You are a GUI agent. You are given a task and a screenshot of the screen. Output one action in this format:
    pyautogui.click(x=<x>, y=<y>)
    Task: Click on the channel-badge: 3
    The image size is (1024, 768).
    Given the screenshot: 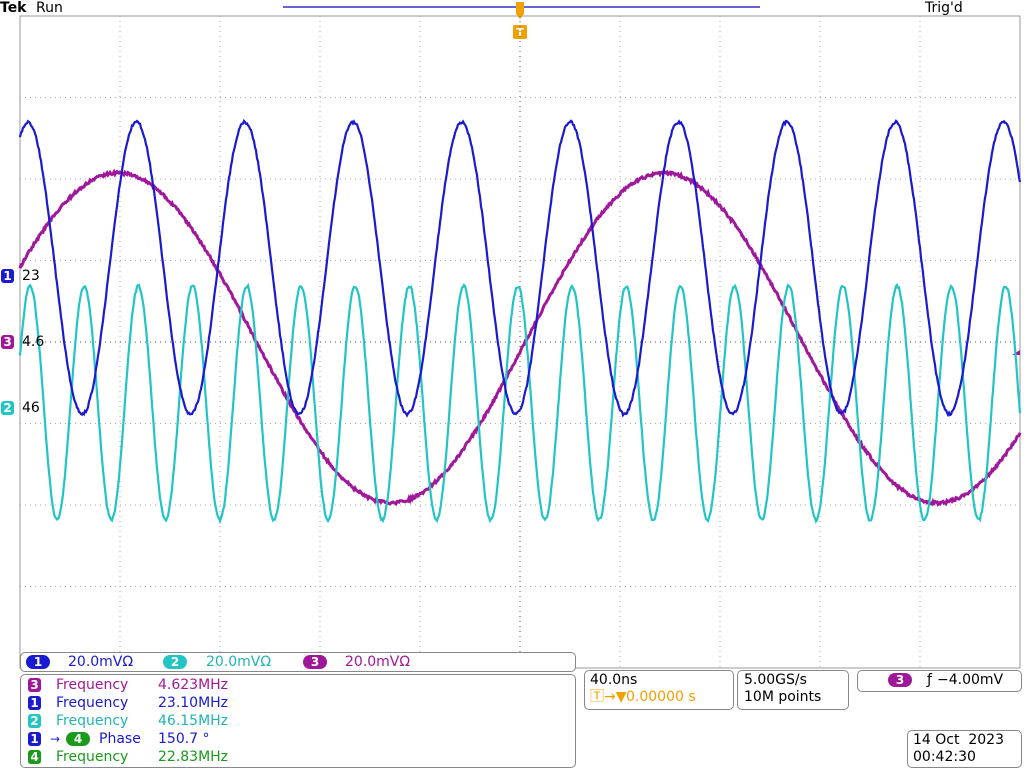 What is the action you would take?
    pyautogui.click(x=315, y=662)
    